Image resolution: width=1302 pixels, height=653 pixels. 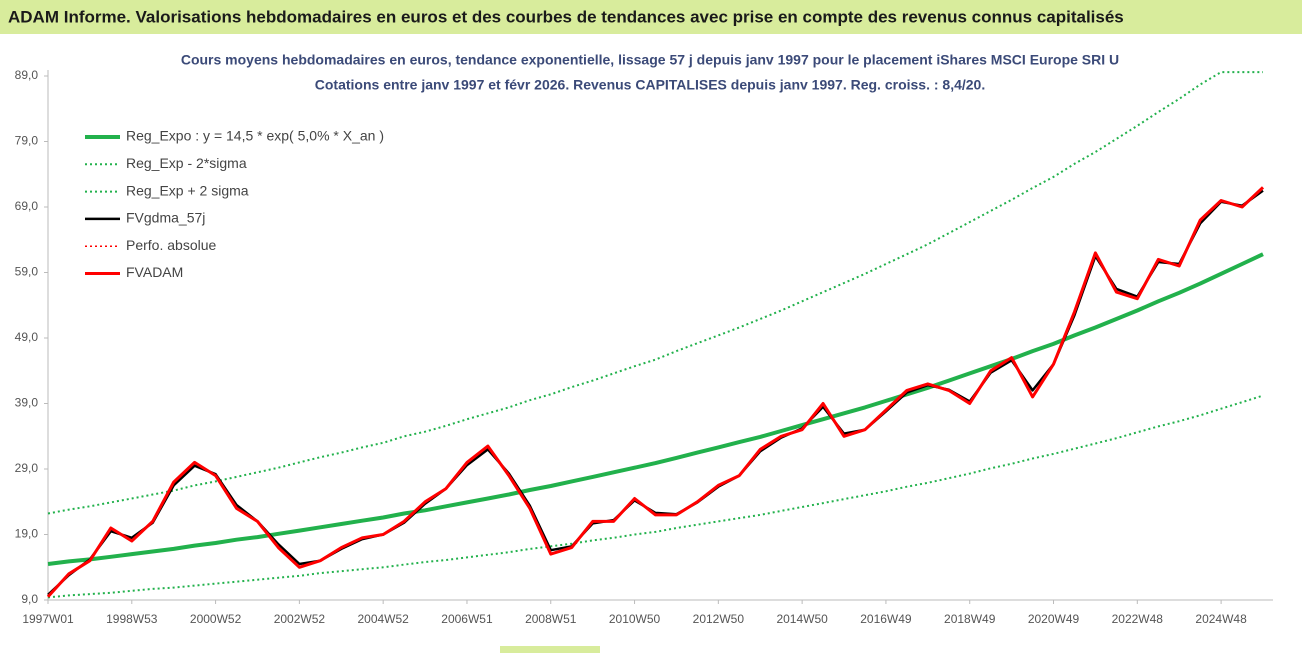 I want to click on legend-label: Reg_Exp + 2 sigma, so click(x=187, y=190).